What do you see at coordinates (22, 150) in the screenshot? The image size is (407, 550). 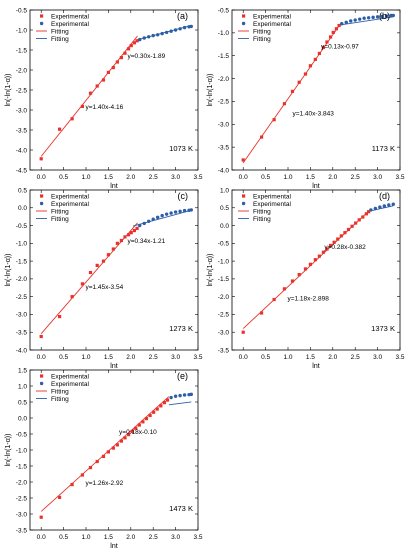 I see `y-tick-label: -4.0` at bounding box center [22, 150].